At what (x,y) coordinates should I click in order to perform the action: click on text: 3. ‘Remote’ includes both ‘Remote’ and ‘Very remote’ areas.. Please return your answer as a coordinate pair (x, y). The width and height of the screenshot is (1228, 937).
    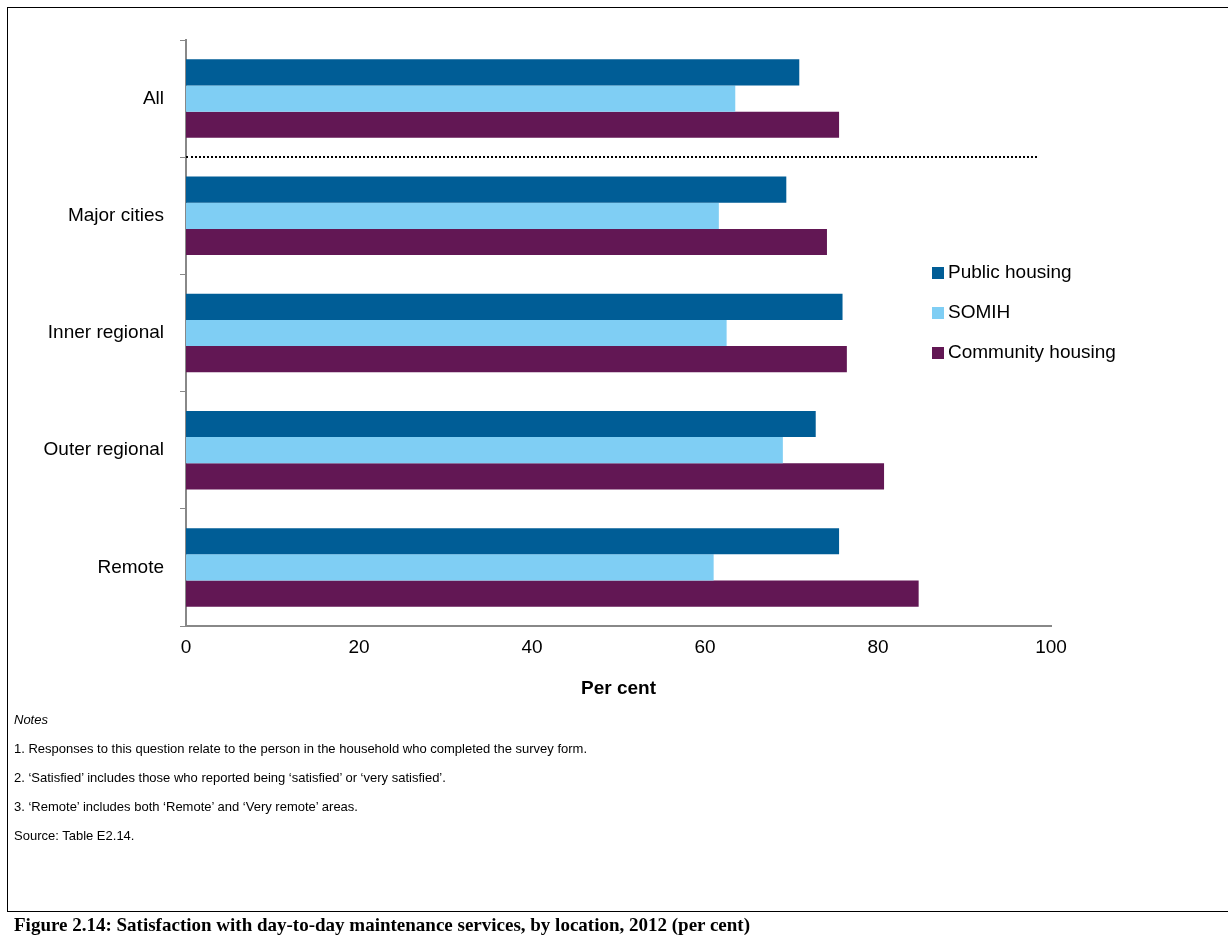
    Looking at the image, I should click on (186, 806).